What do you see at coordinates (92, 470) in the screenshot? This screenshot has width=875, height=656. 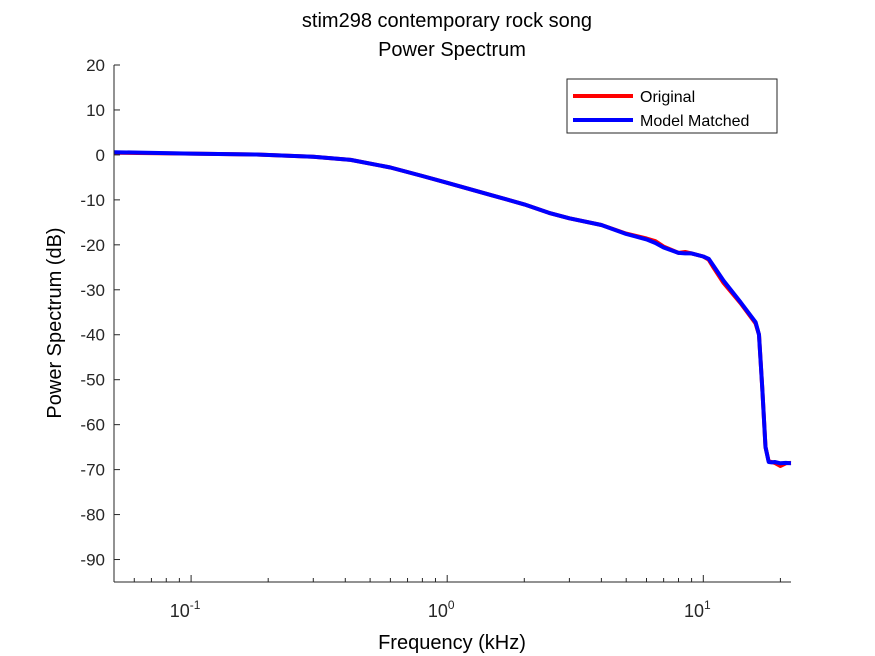 I see `y-tick-label: -70` at bounding box center [92, 470].